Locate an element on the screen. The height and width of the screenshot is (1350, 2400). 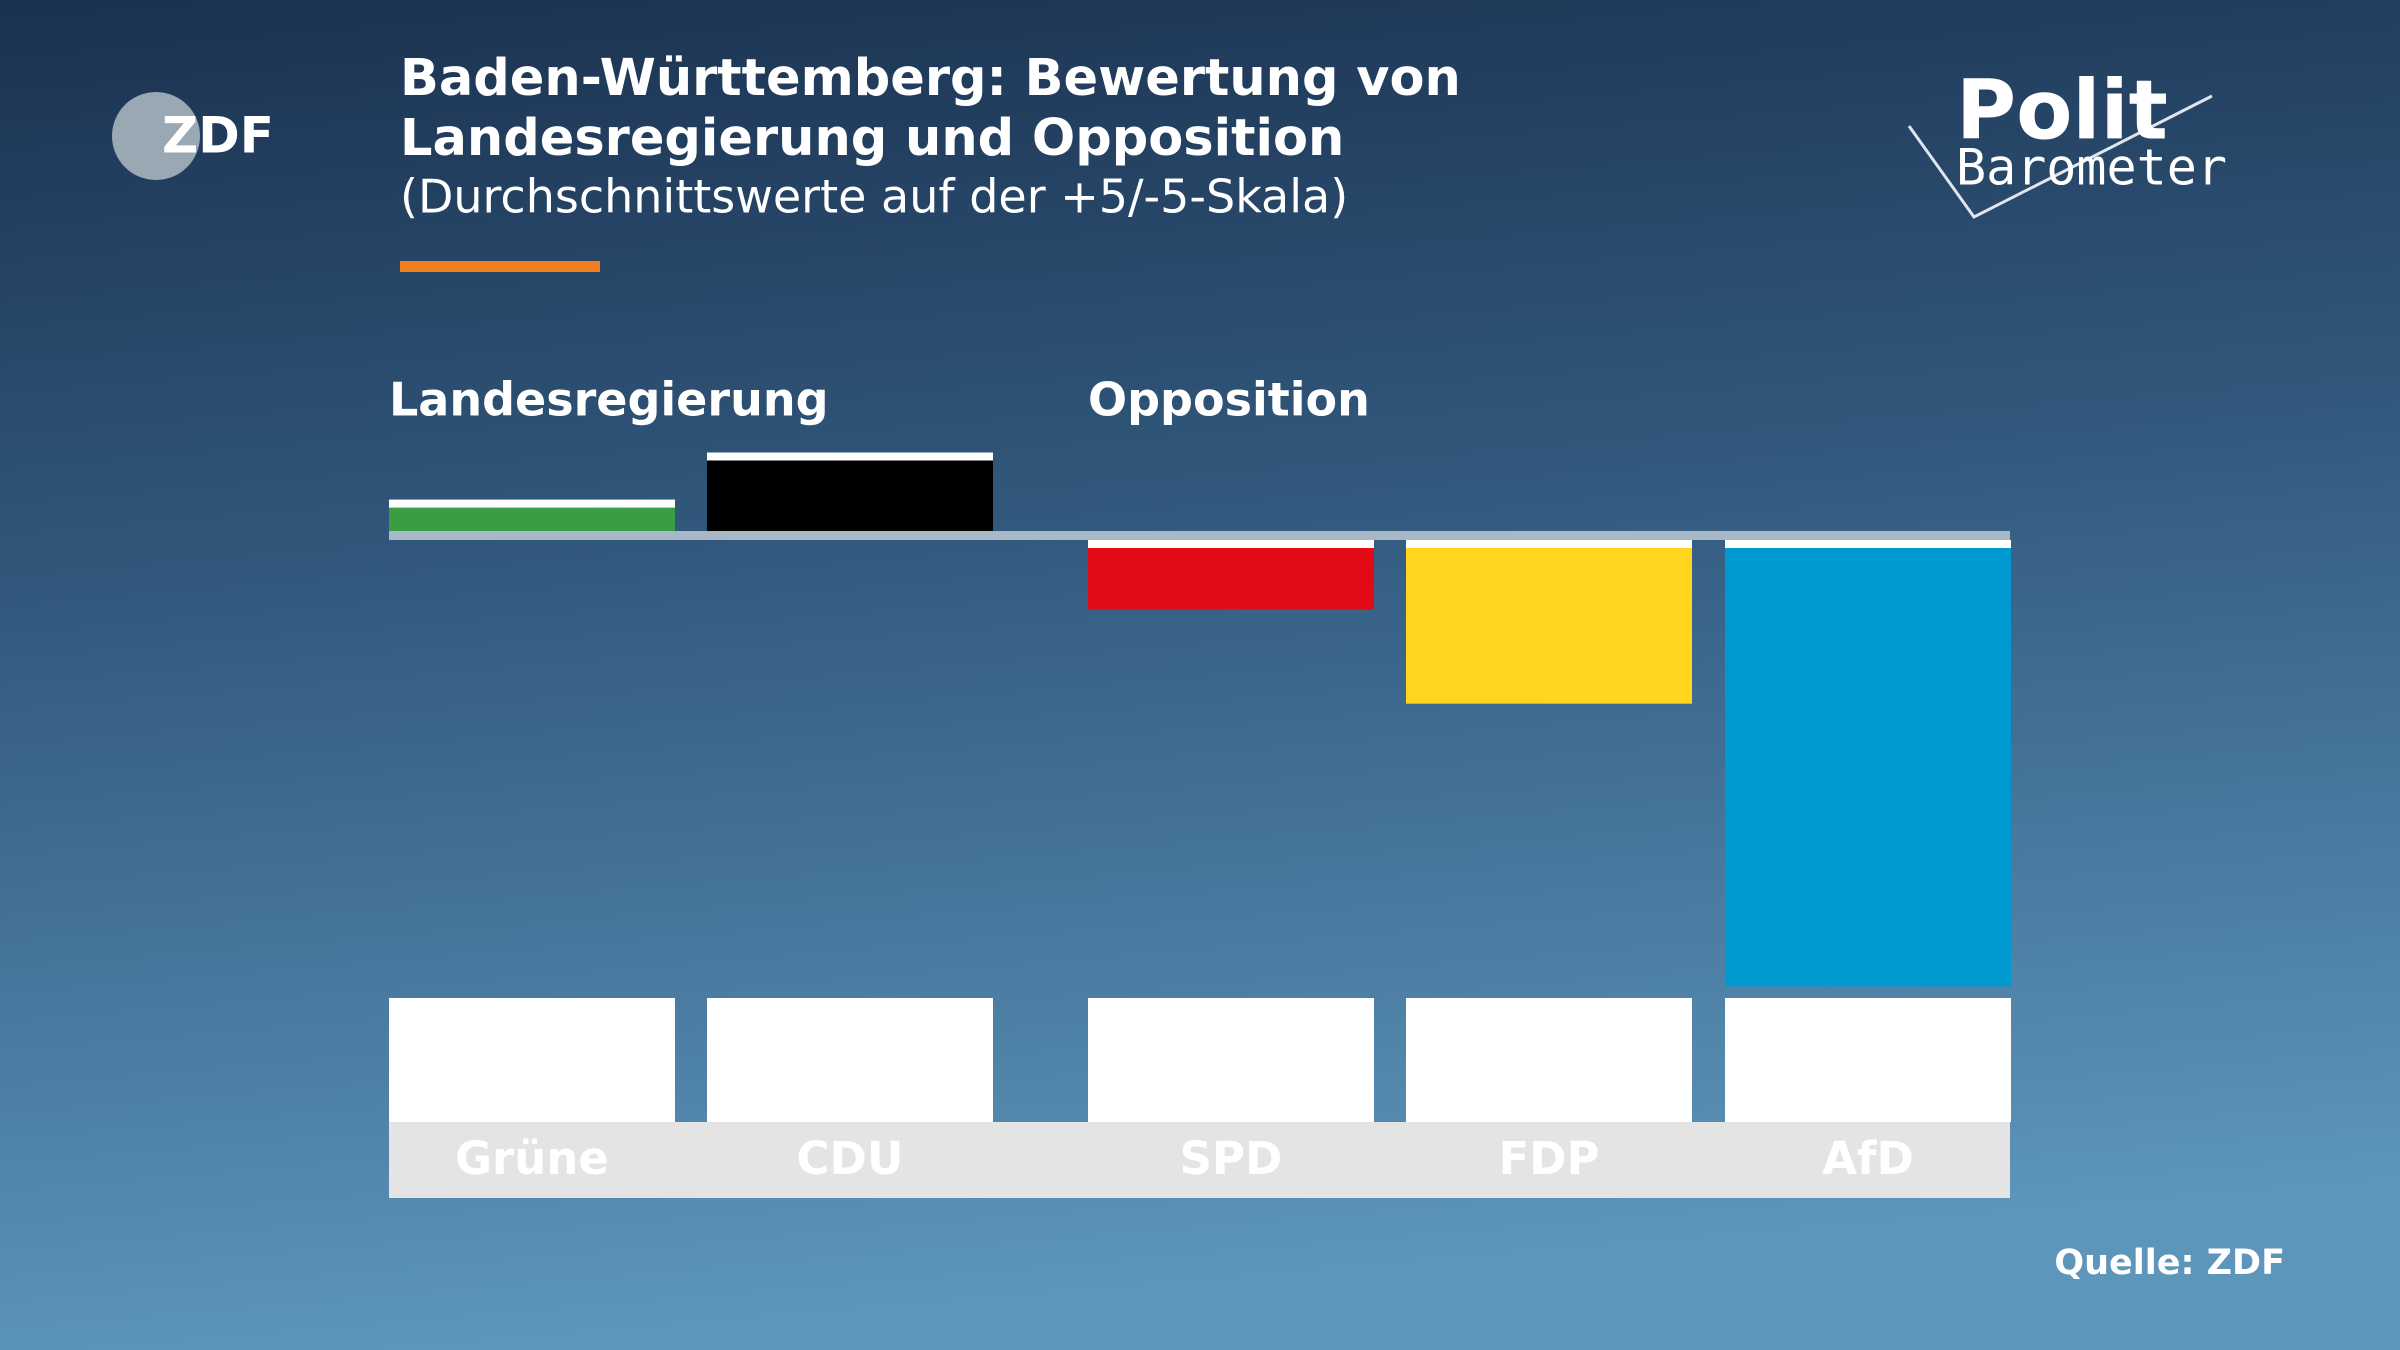
category-label: FDP is located at coordinates (1548, 1158).